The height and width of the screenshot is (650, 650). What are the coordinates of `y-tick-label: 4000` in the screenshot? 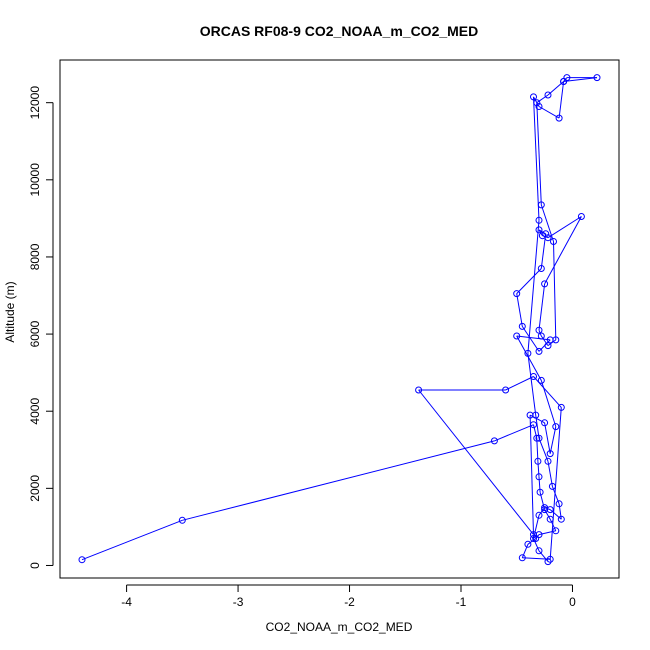 It's located at (35, 411).